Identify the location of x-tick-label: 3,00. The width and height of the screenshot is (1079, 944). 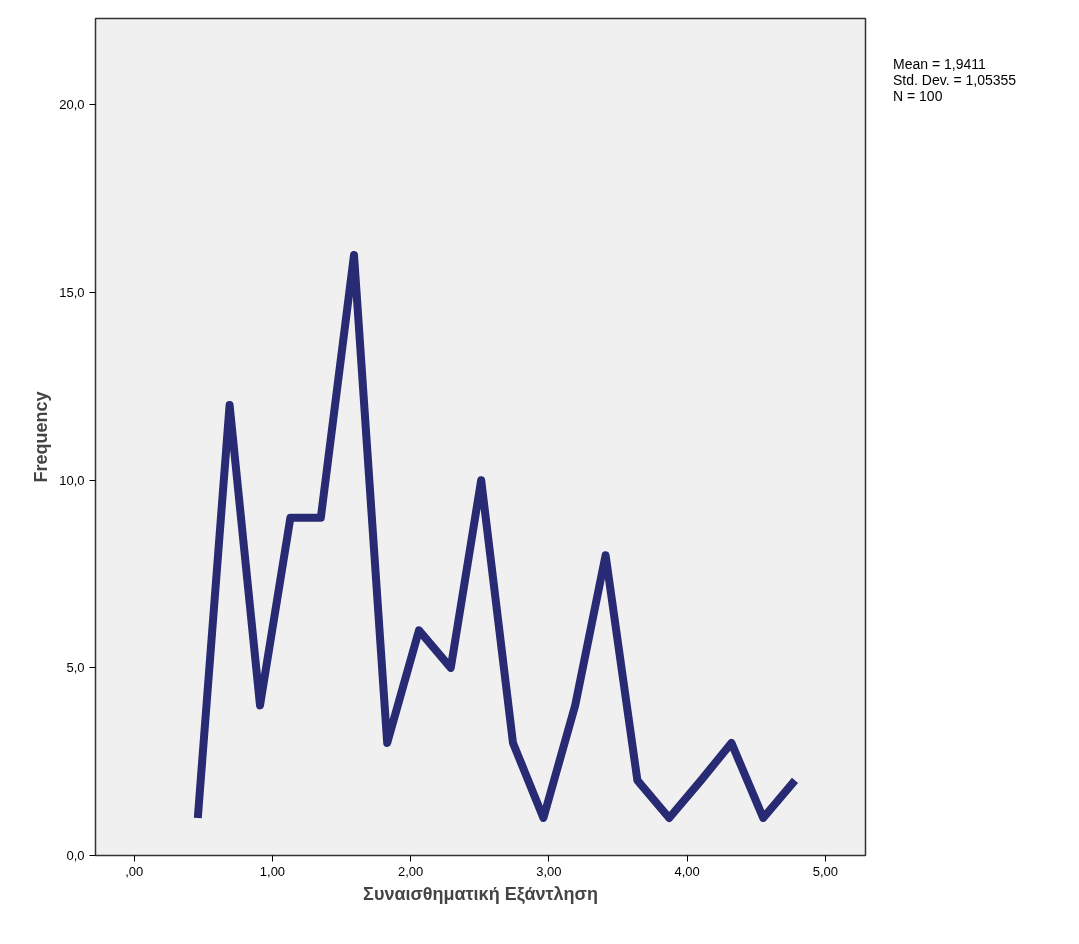
(549, 871).